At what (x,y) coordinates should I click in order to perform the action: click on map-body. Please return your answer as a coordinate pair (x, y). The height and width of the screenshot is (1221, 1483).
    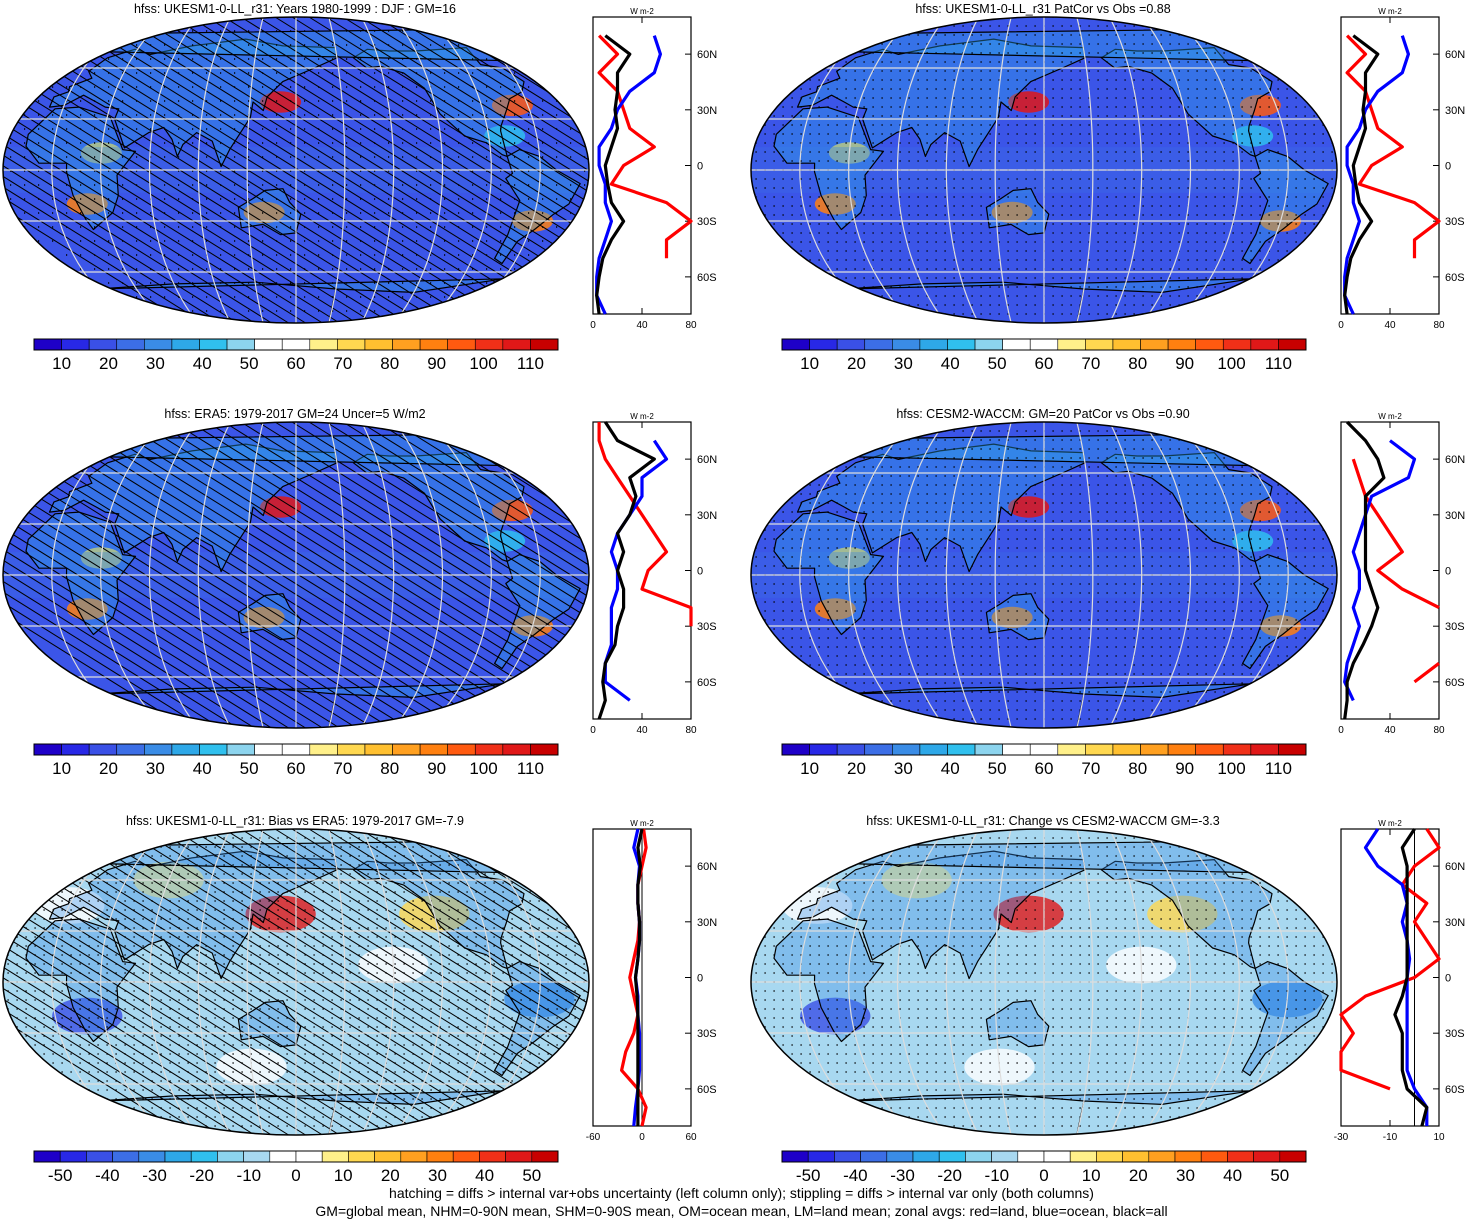
    Looking at the image, I should click on (296, 982).